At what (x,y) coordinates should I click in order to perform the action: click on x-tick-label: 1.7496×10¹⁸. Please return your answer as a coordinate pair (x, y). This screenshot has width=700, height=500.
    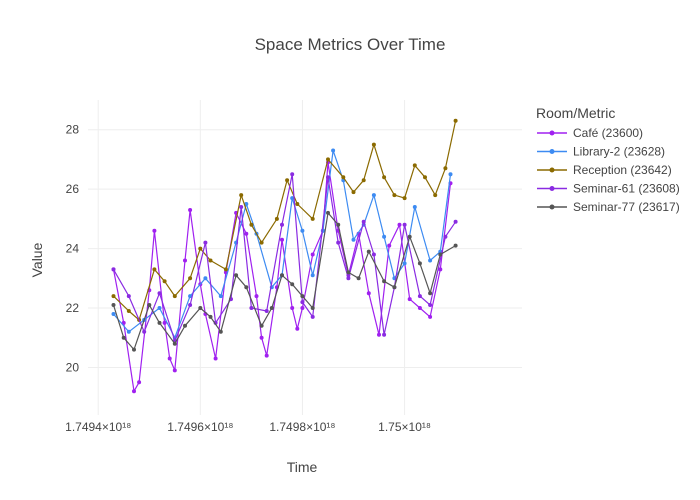
    Looking at the image, I should click on (200, 427).